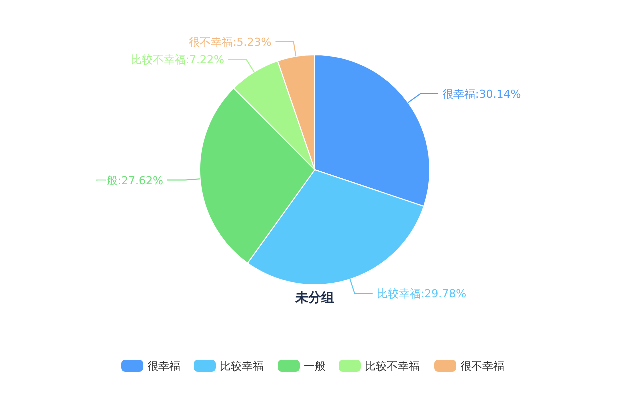 The image size is (640, 399). Describe the element at coordinates (499, 95) in the screenshot. I see `data-label: :30.14%` at that location.